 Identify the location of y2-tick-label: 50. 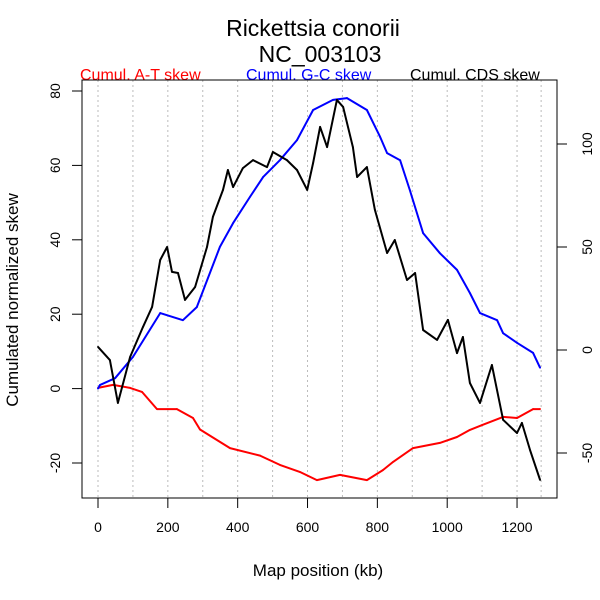
(587, 247).